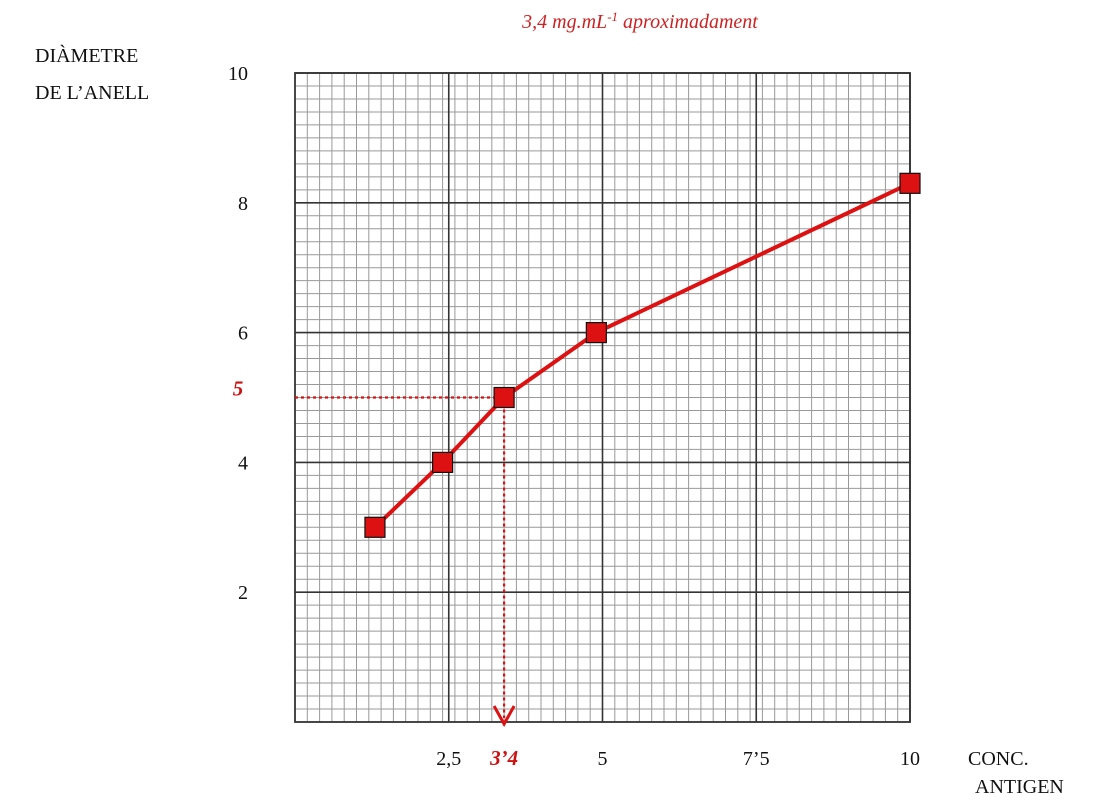 This screenshot has height=800, width=1100. Describe the element at coordinates (564, 22) in the screenshot. I see `chart-title-base: 3,4 mg.mL` at that location.